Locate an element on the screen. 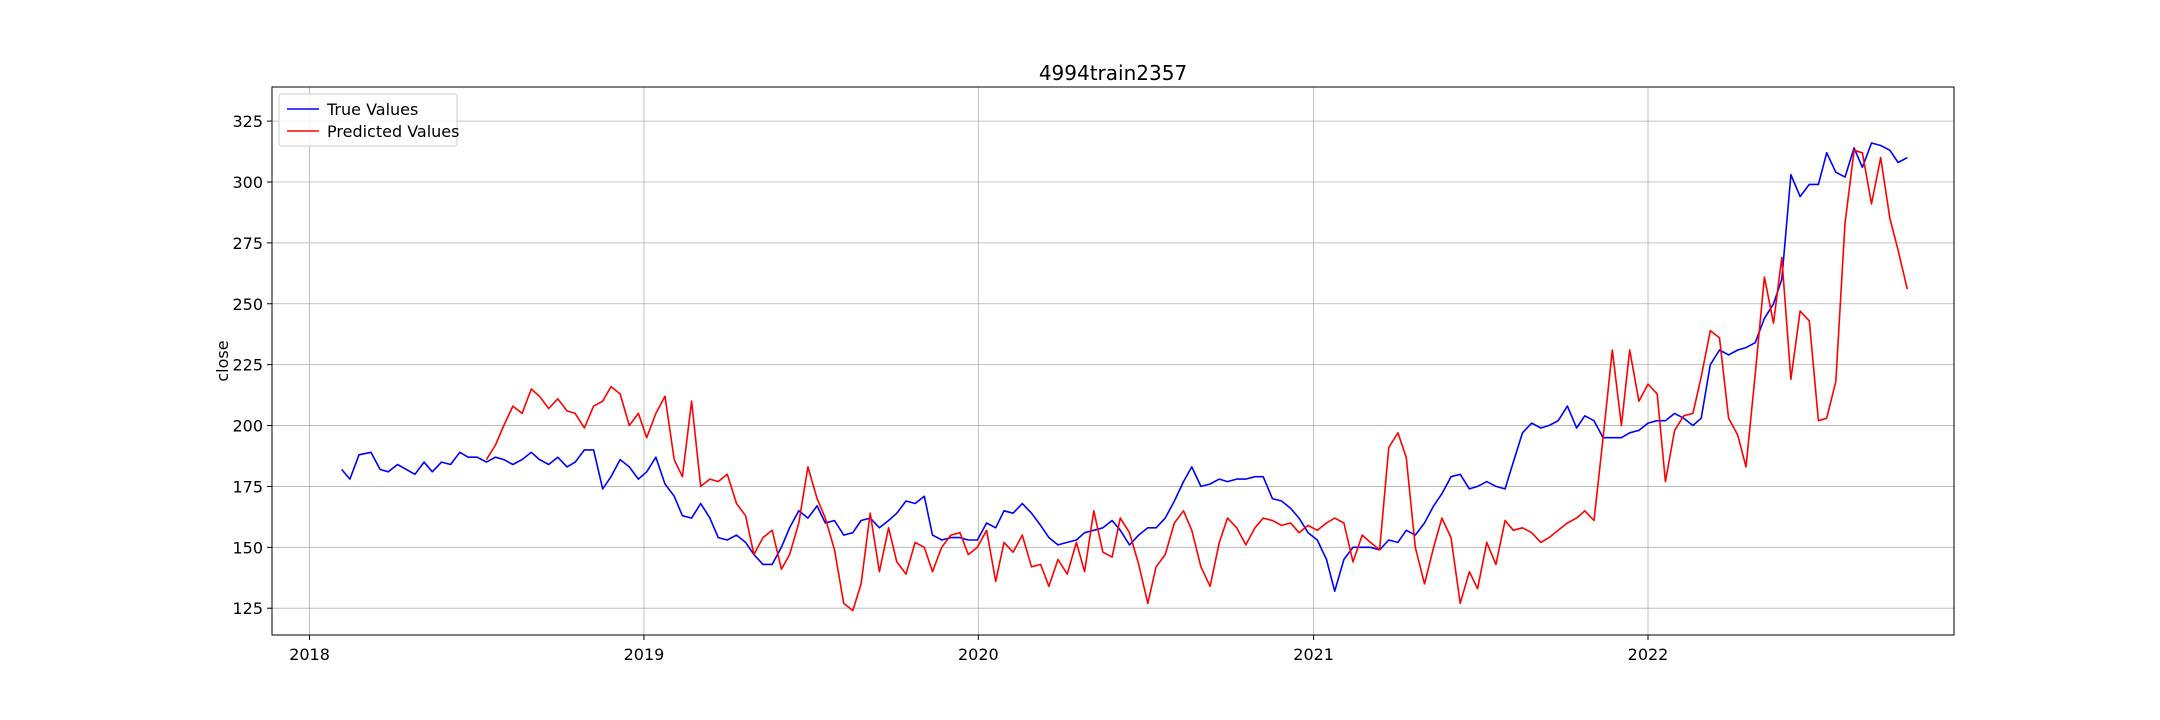 Image resolution: width=2160 pixels, height=720 pixels. y-tick-label: 300 is located at coordinates (247, 182).